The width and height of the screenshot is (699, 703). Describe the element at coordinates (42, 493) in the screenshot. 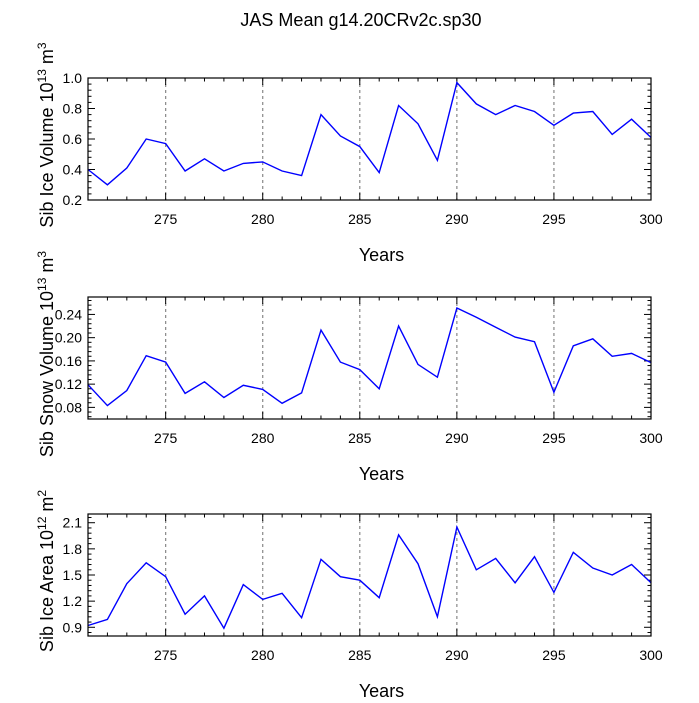

I see `y-axis-label-part: 2` at that location.